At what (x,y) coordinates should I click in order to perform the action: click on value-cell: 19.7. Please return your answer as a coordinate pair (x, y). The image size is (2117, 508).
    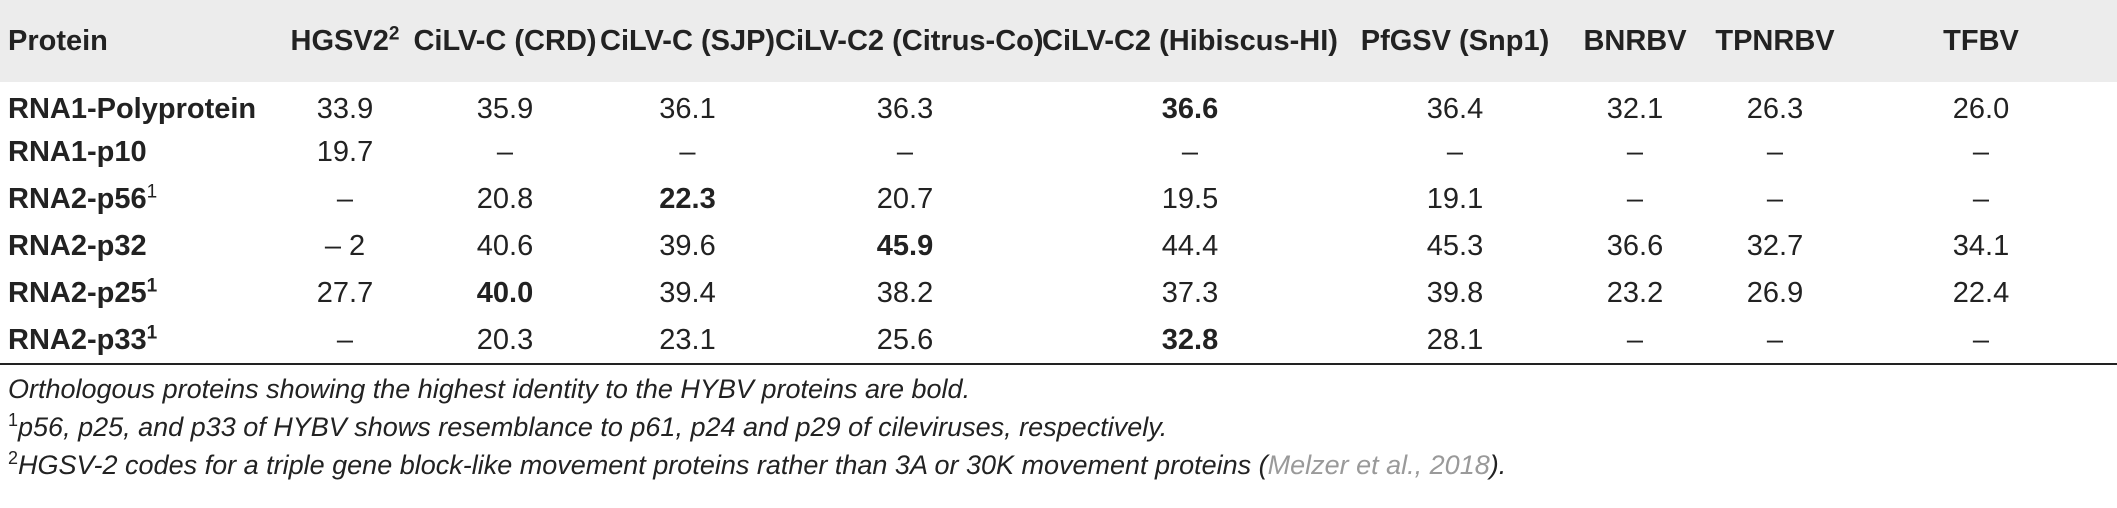
    Looking at the image, I should click on (345, 152).